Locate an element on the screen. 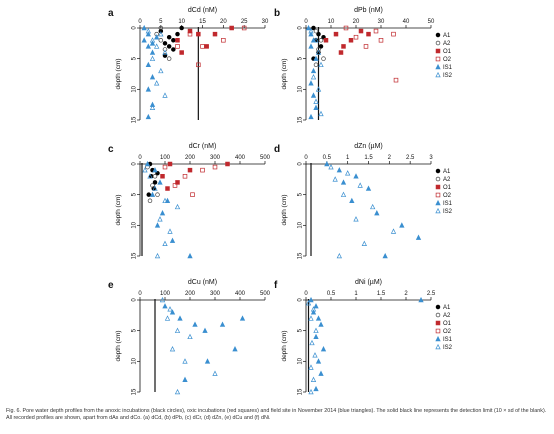 Image resolution: width=554 pixels, height=434 pixels. y-axis-label: depth (cm) is located at coordinates (118, 73).